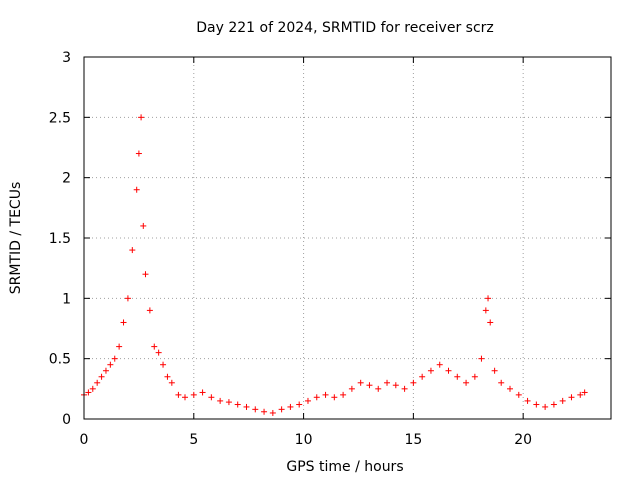 This screenshot has height=480, width=640. What do you see at coordinates (193, 440) in the screenshot?
I see `x-tick-label: 5` at bounding box center [193, 440].